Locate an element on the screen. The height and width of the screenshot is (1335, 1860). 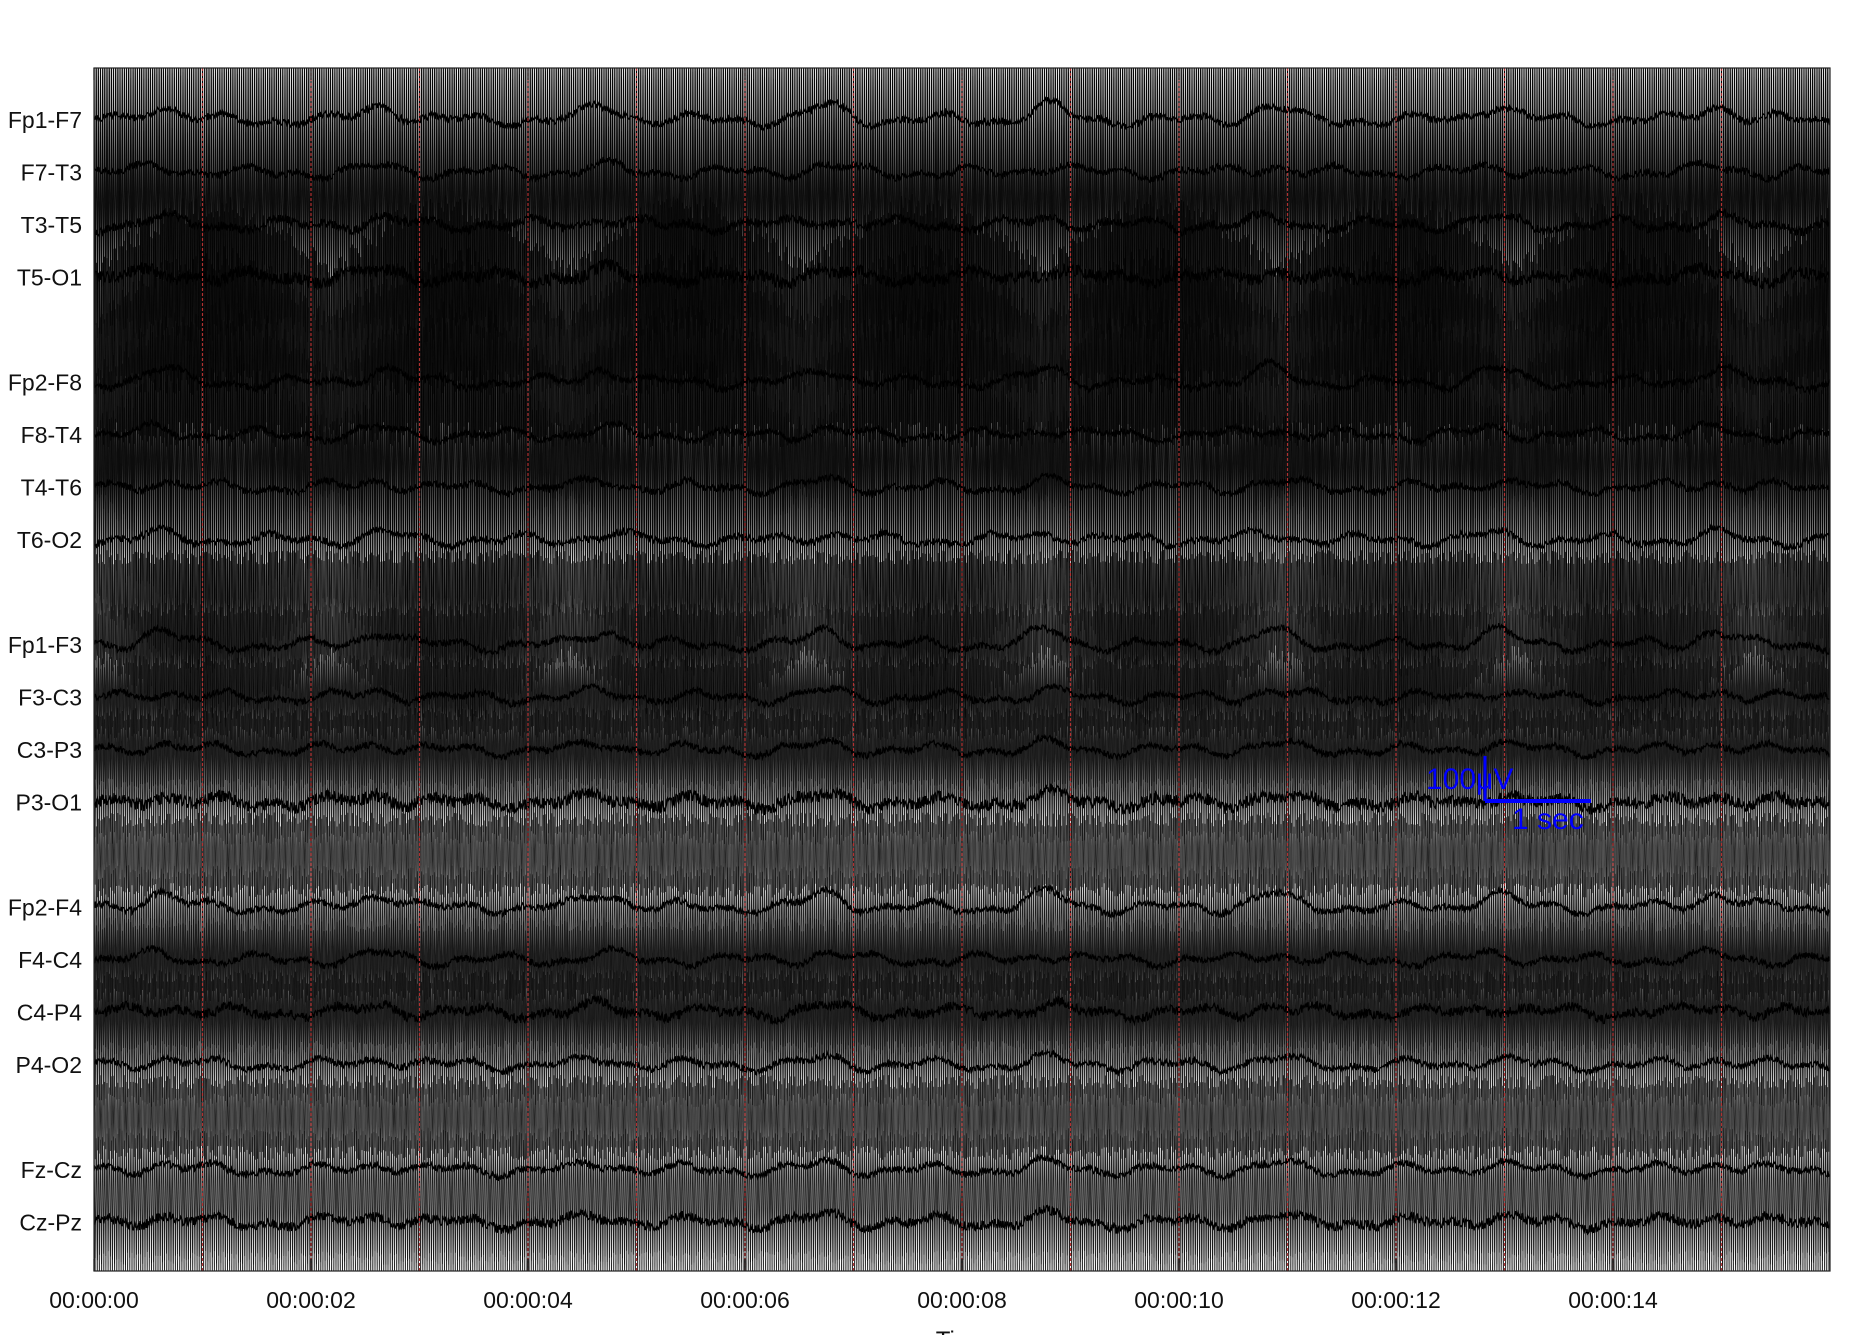
channel-label-f8-t4: F8-T4 is located at coordinates (52, 435).